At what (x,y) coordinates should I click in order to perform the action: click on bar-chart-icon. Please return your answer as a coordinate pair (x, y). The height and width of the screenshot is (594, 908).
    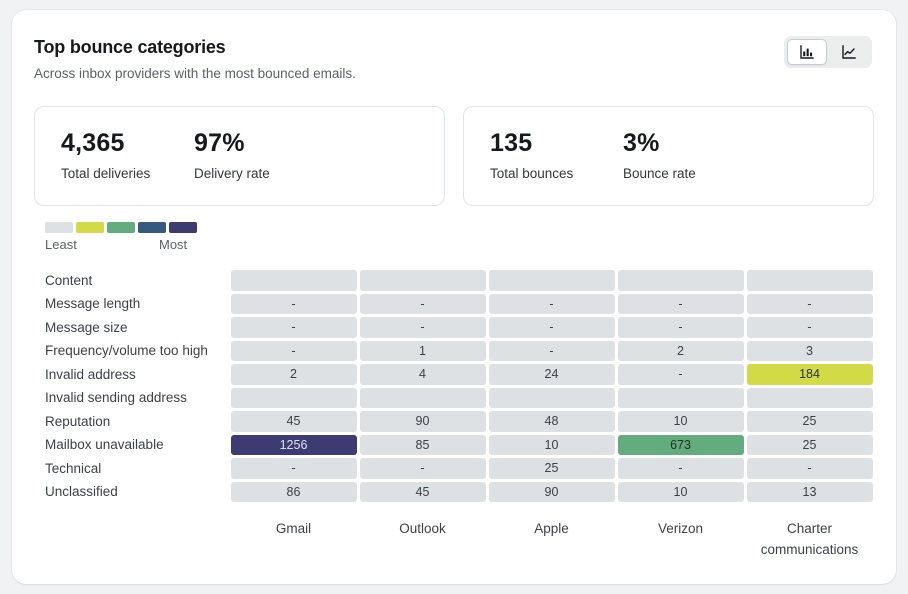
    Looking at the image, I should click on (807, 52).